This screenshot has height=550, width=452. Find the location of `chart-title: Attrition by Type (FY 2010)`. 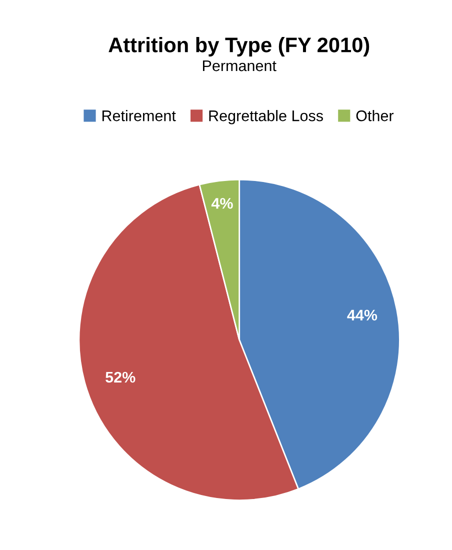

chart-title: Attrition by Type (FY 2010) is located at coordinates (239, 46).